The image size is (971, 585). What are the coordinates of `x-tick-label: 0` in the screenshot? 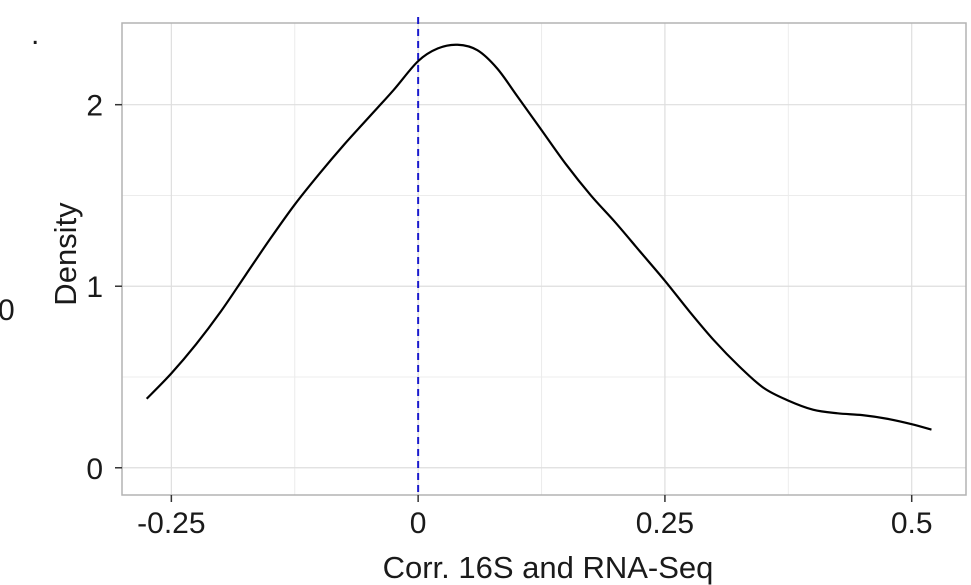 It's located at (418, 523).